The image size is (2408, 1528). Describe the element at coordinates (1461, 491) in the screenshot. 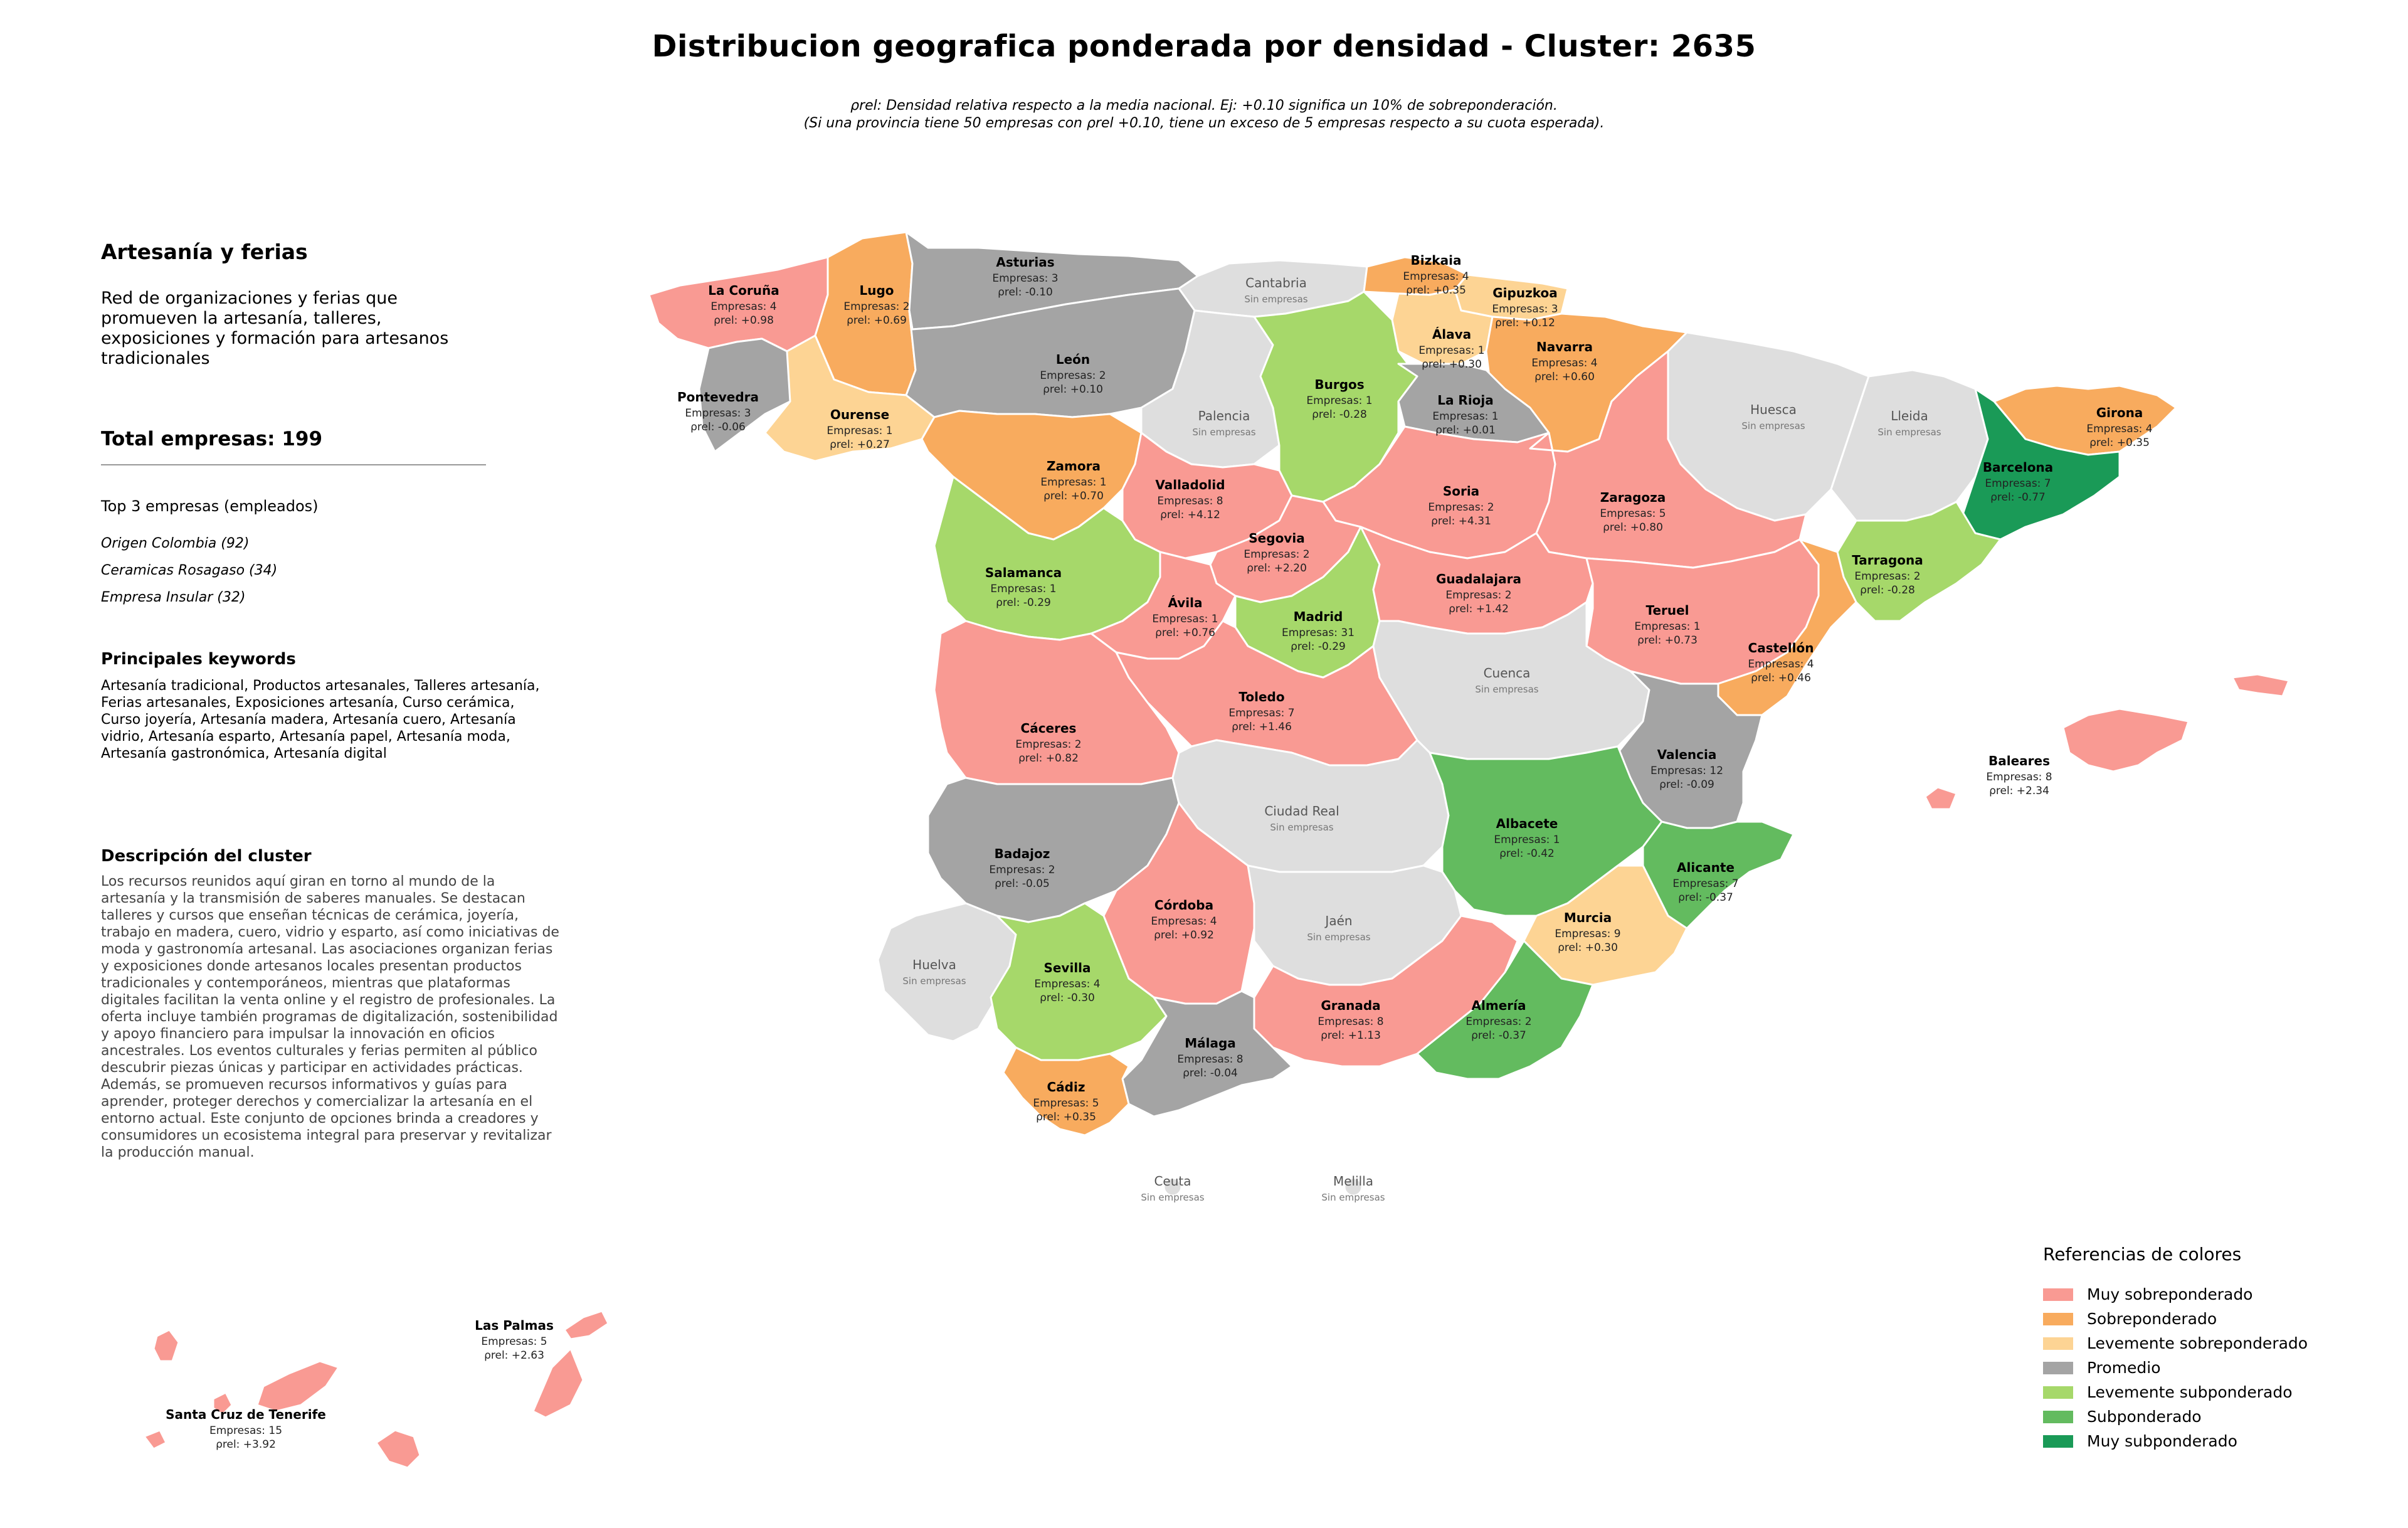

I see `province-name: Soria` at that location.